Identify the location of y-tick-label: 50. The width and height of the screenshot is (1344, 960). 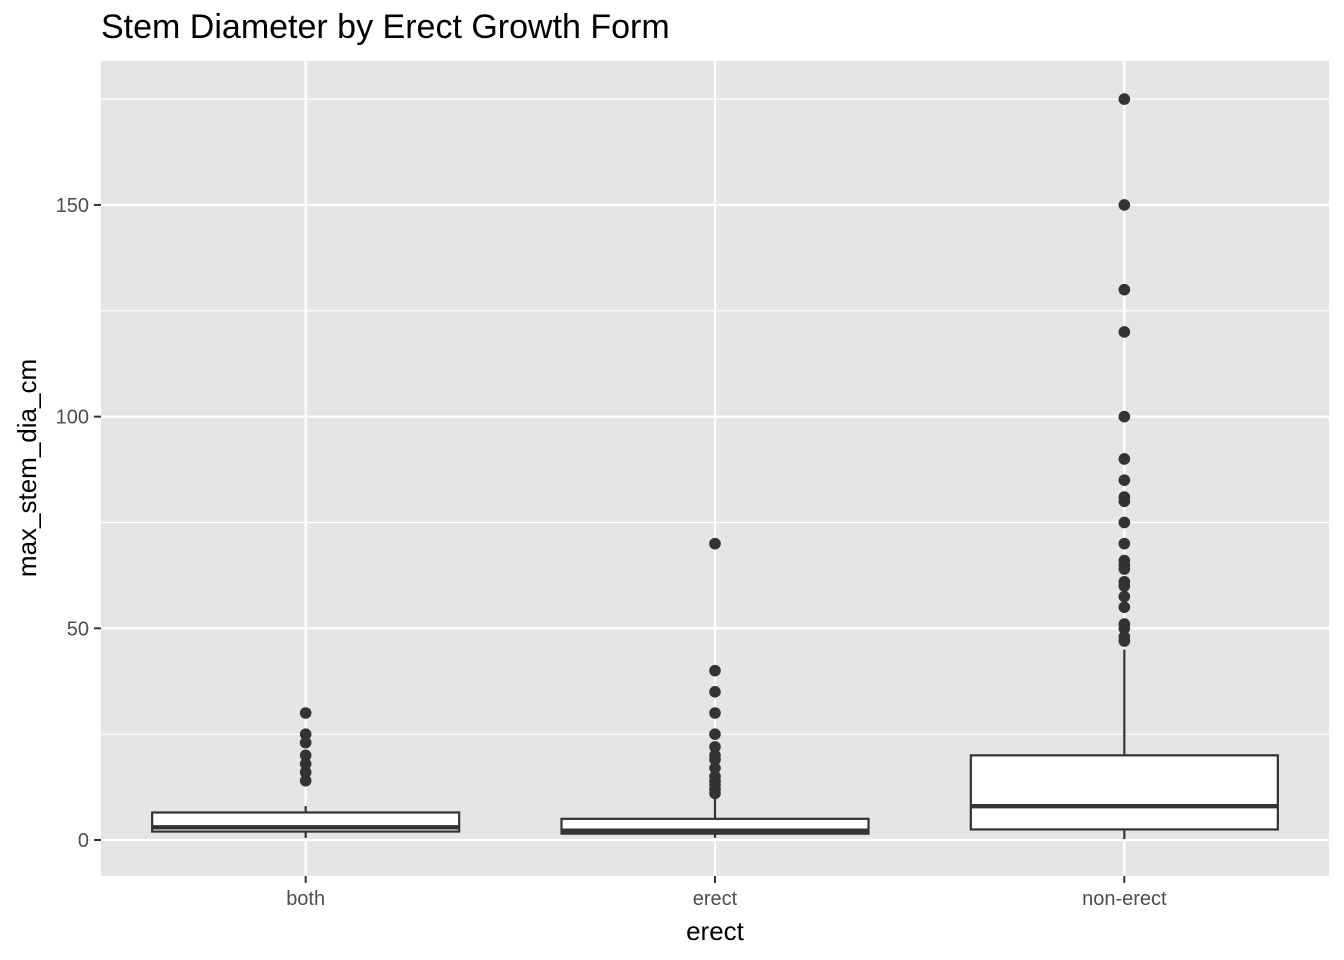
(78, 629).